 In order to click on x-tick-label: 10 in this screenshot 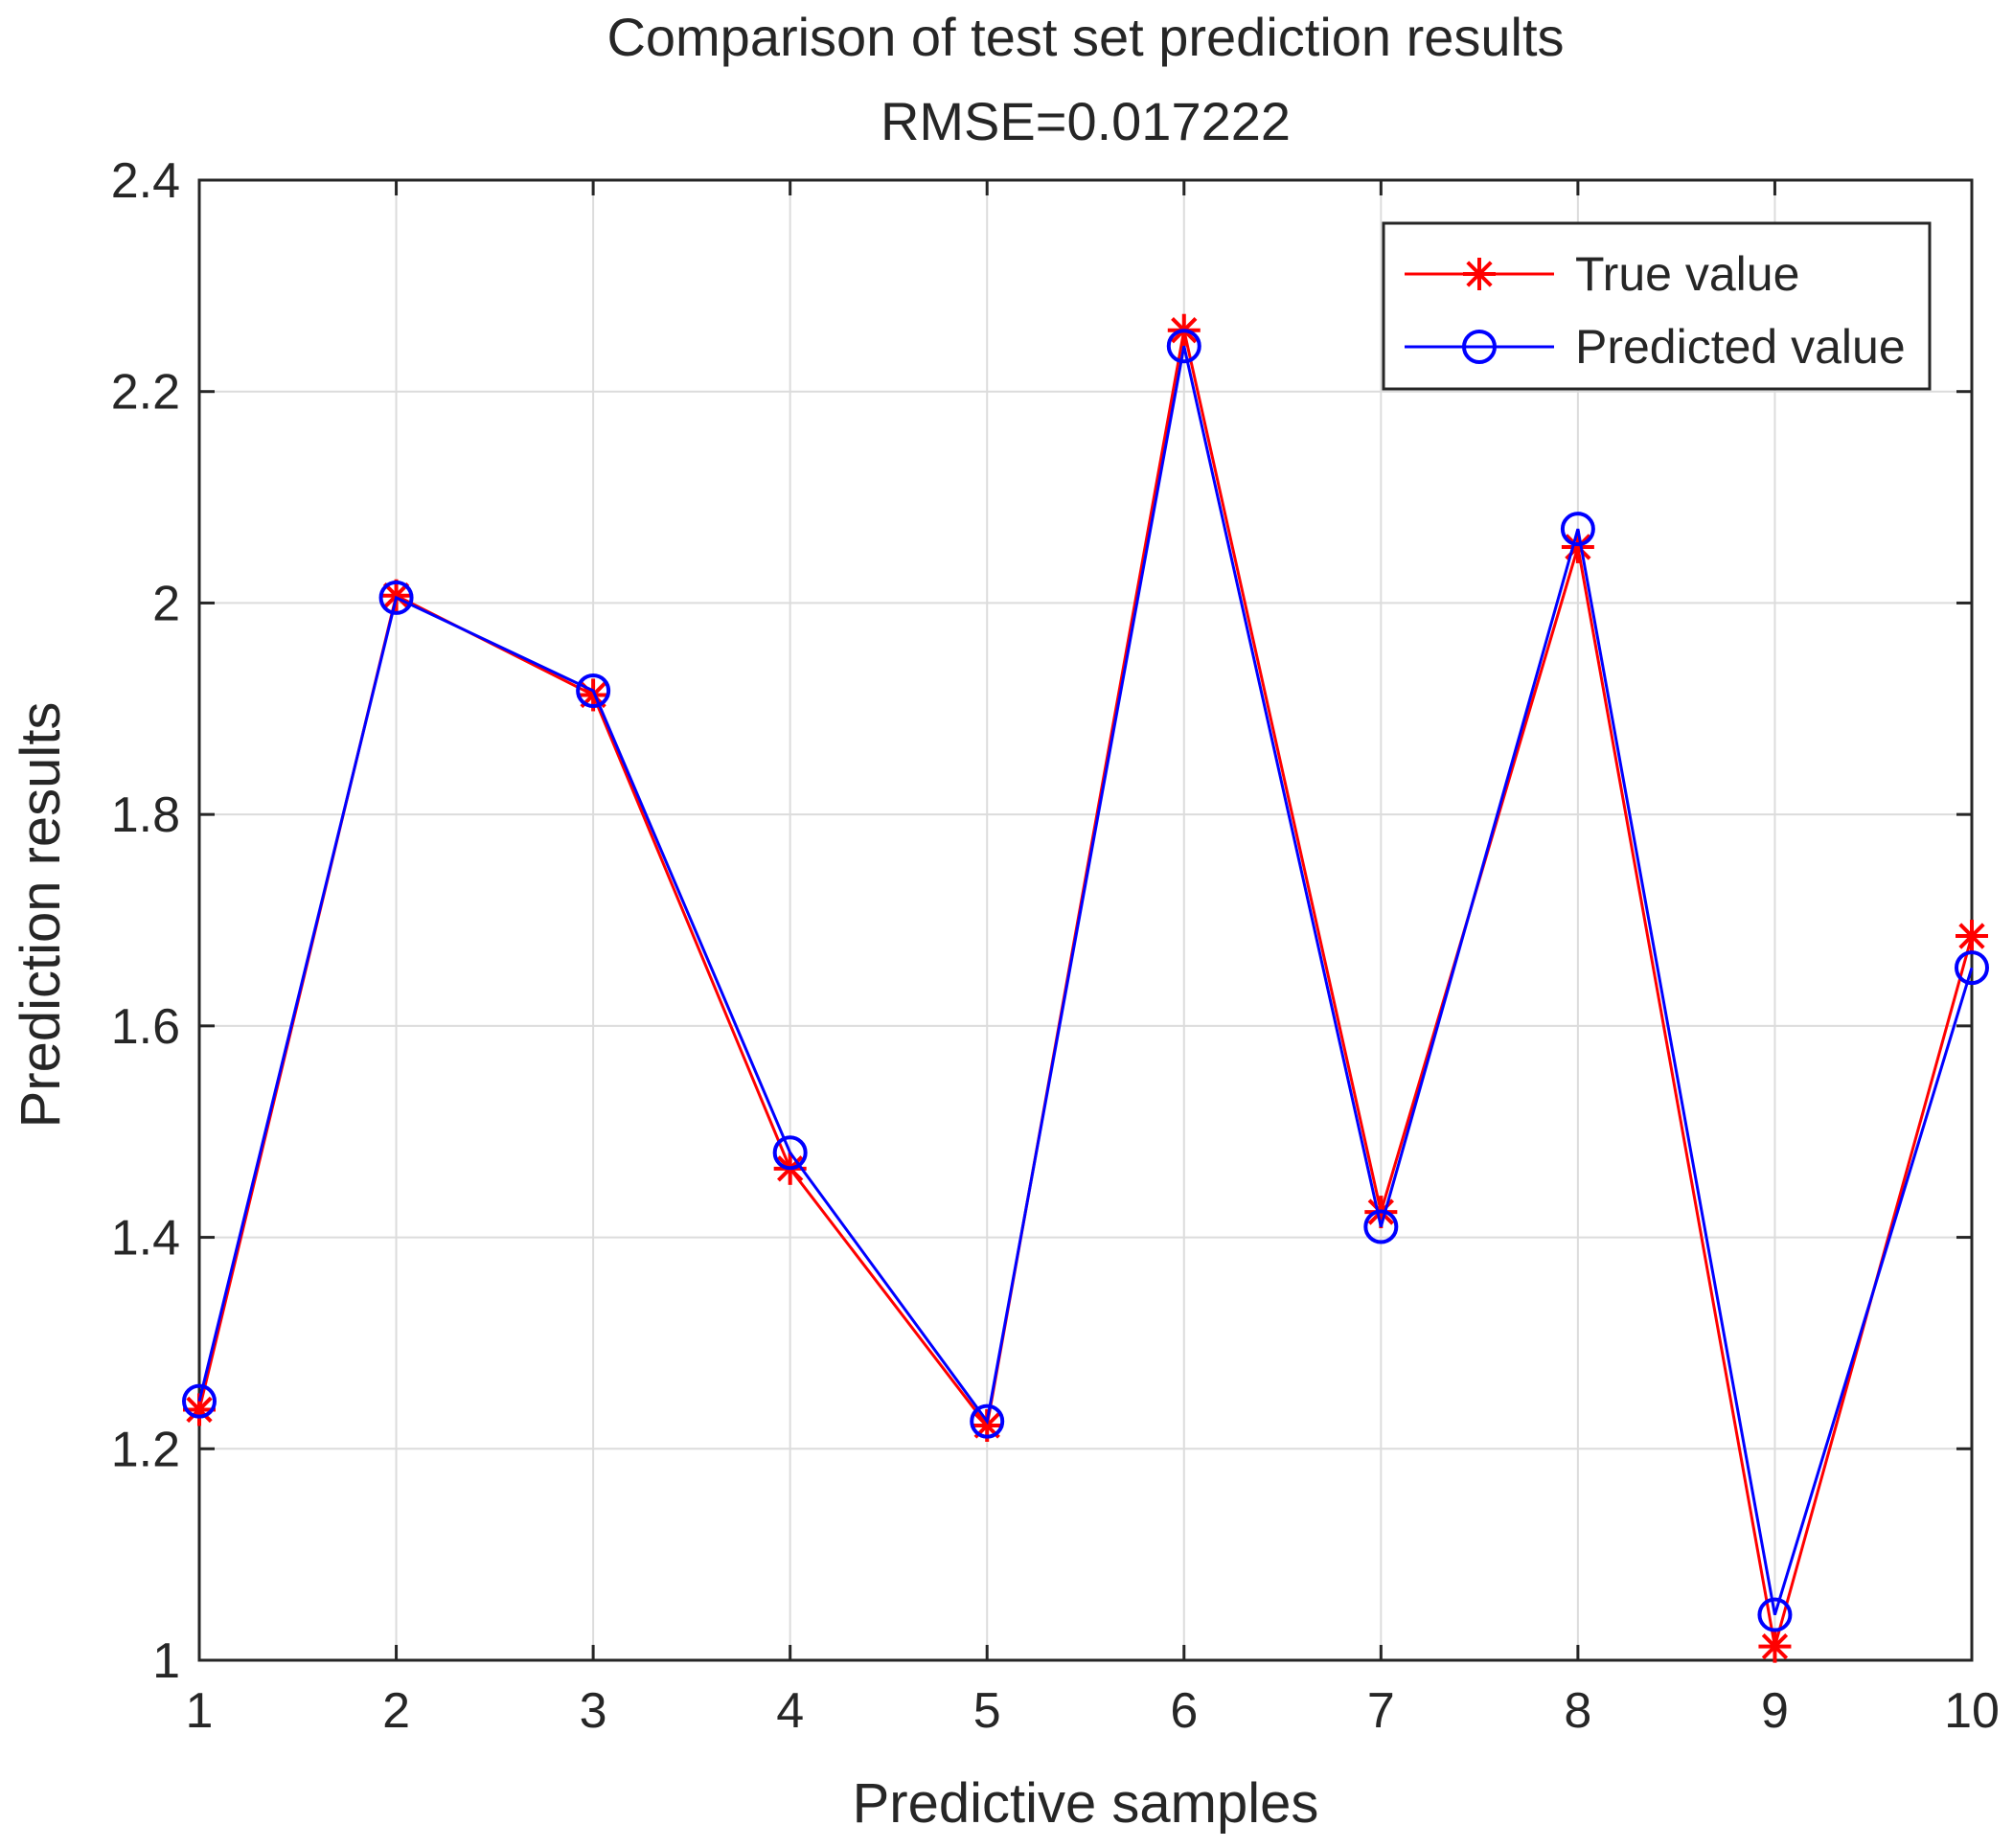, I will do `click(1972, 1711)`.